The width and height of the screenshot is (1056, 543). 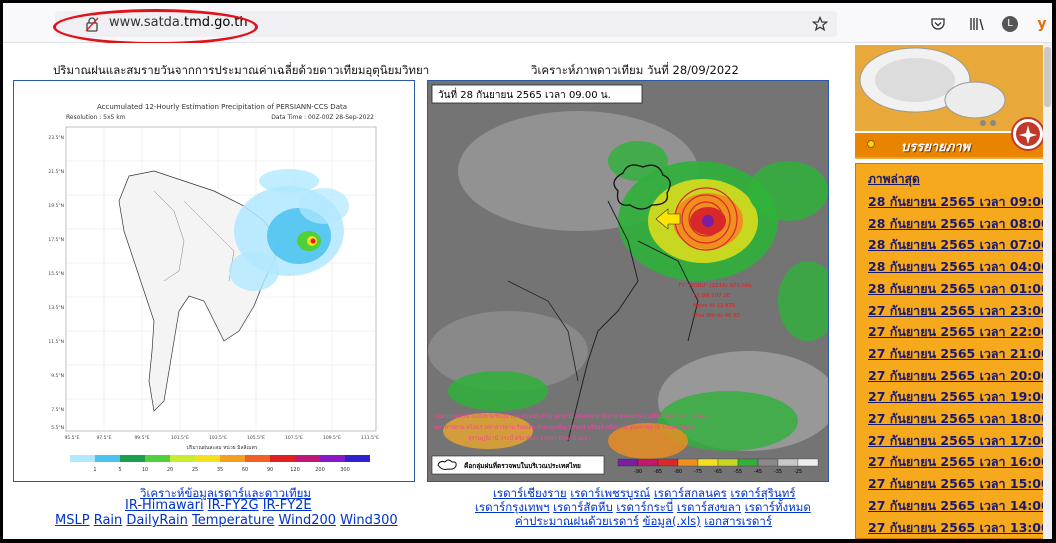 I want to click on image-history-item: 28 กันยายน 2565 เวลา 09:00 น., so click(x=960, y=201).